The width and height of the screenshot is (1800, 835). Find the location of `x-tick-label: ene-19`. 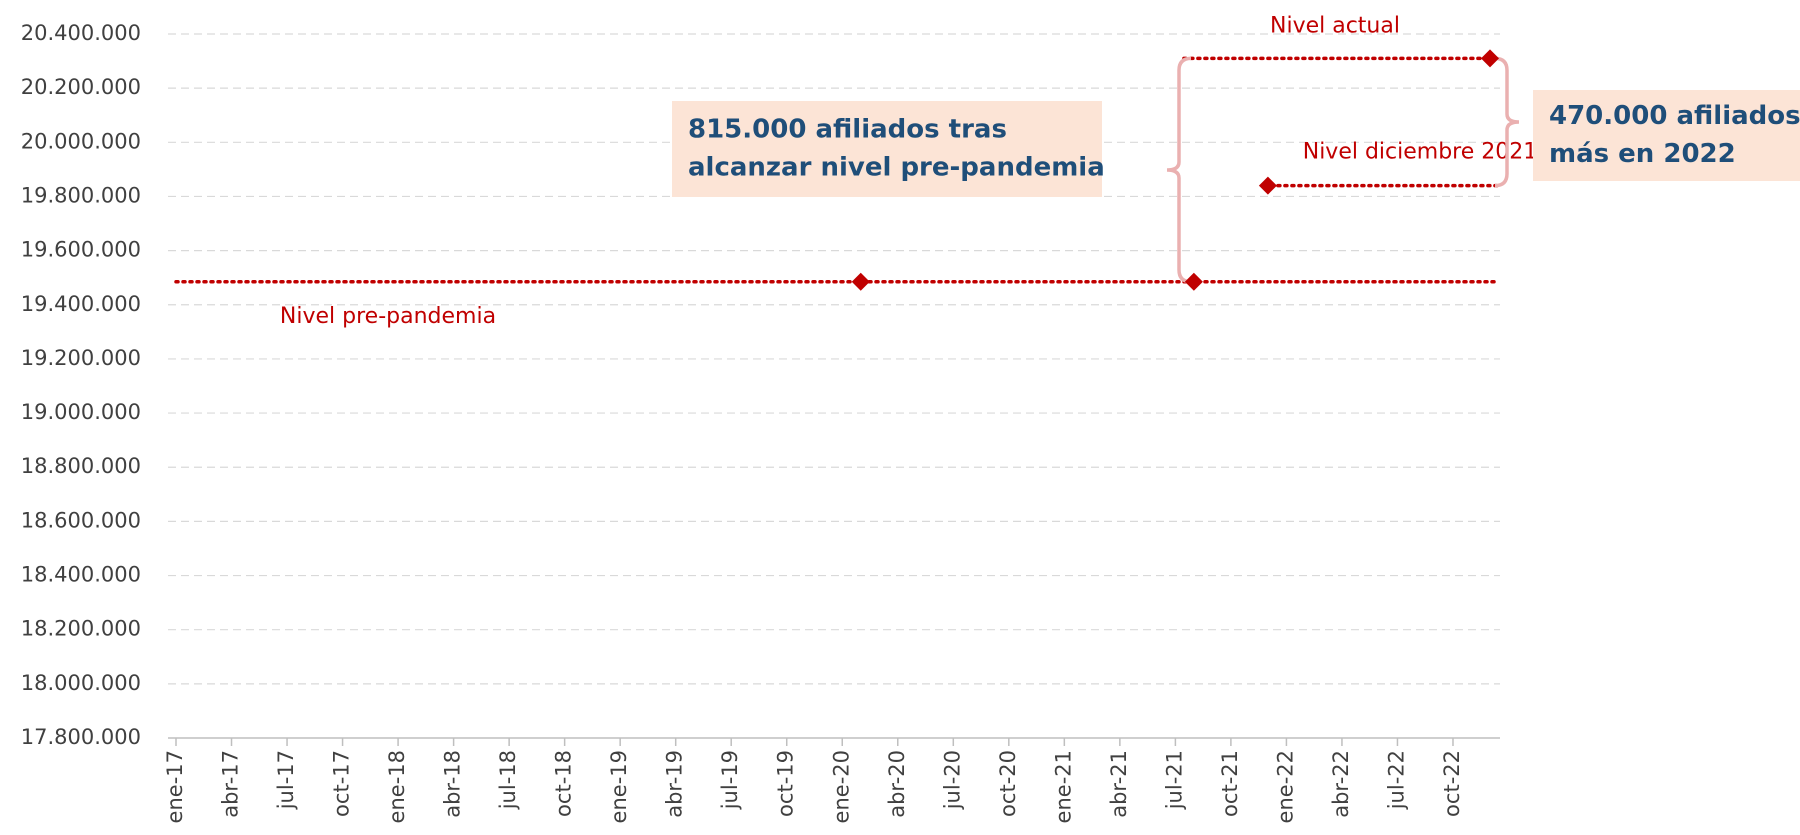

x-tick-label: ene-19 is located at coordinates (619, 786).